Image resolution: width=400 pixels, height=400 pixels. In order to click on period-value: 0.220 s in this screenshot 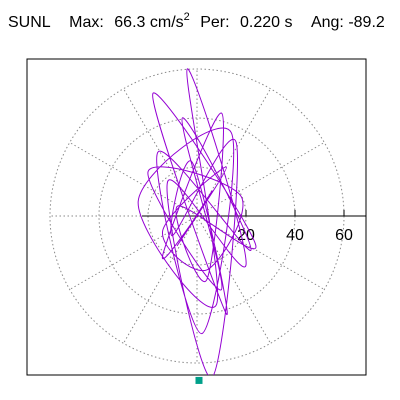, I will do `click(266, 22)`.